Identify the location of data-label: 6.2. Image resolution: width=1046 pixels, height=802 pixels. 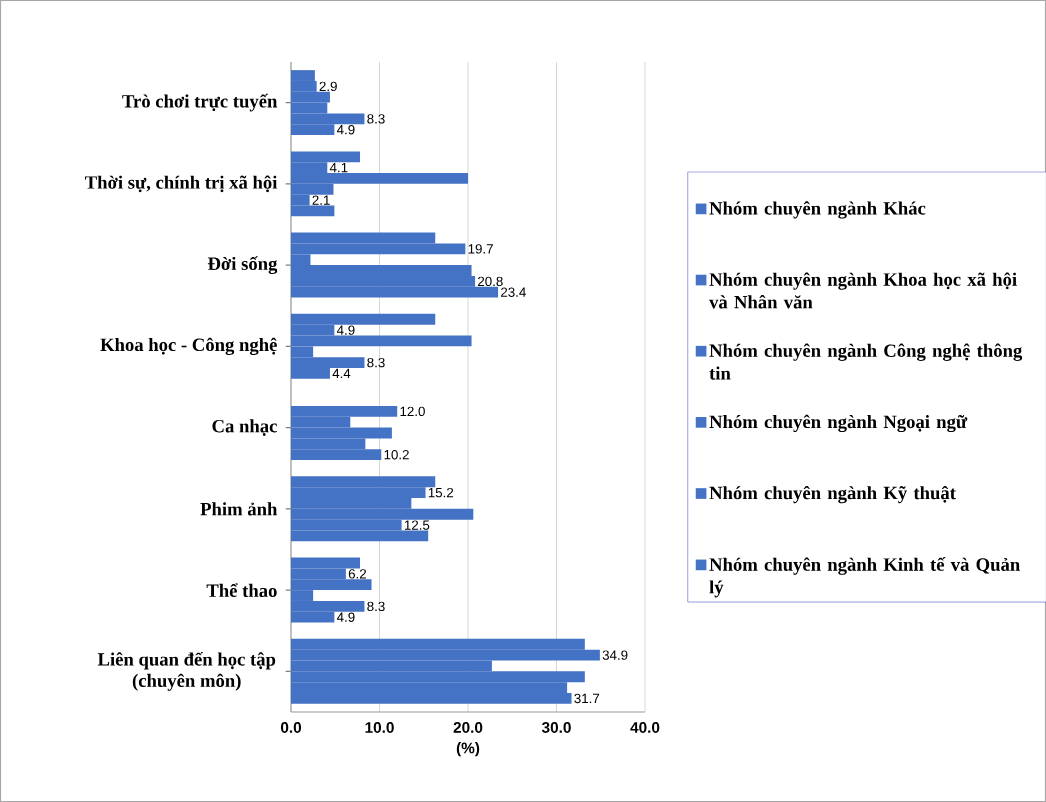
(357, 574).